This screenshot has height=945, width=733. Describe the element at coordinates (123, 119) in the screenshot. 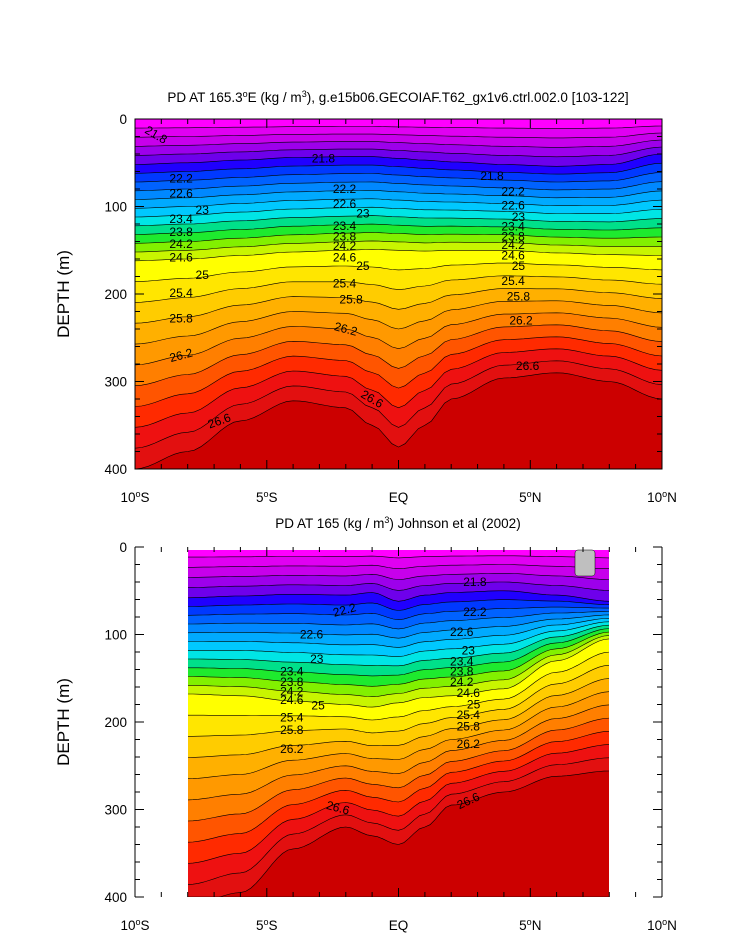

I see `y-tick-label: 0` at that location.